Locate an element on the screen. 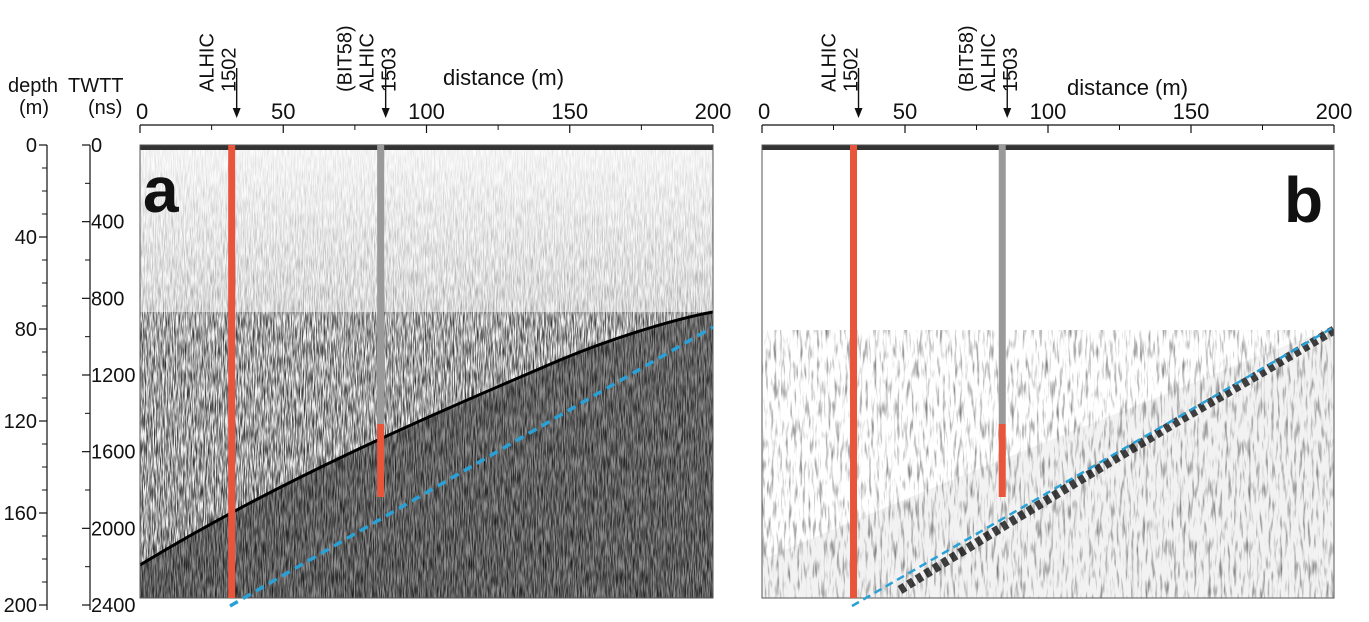 The image size is (1369, 622). twtt-tick-label: 2400 is located at coordinates (113, 606).